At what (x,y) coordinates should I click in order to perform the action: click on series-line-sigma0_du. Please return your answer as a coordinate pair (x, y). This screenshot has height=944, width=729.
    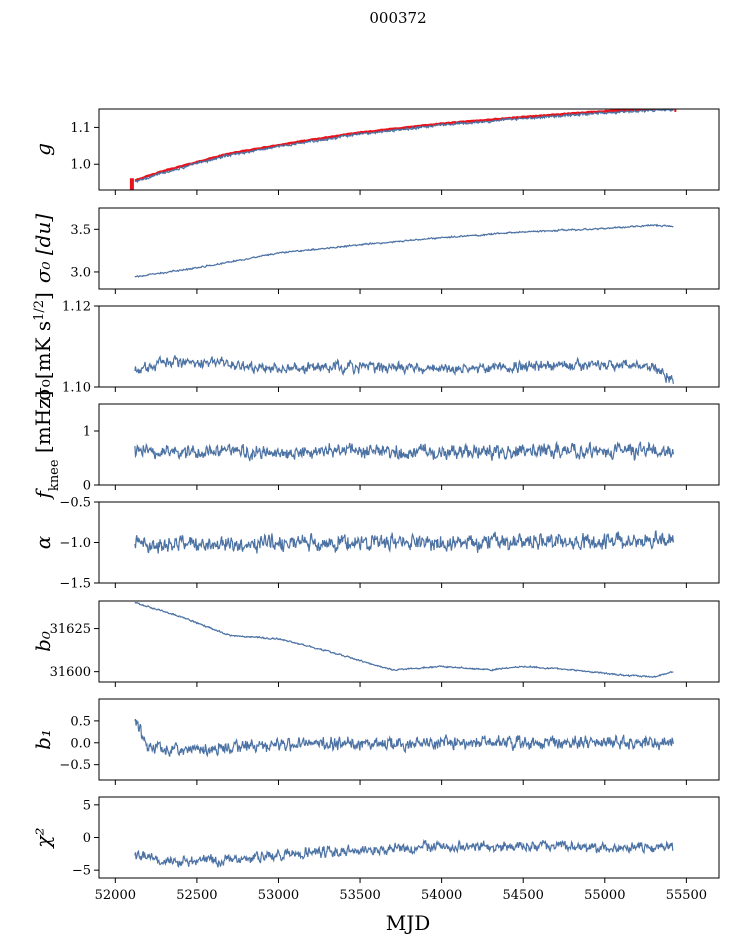
    Looking at the image, I should click on (404, 250).